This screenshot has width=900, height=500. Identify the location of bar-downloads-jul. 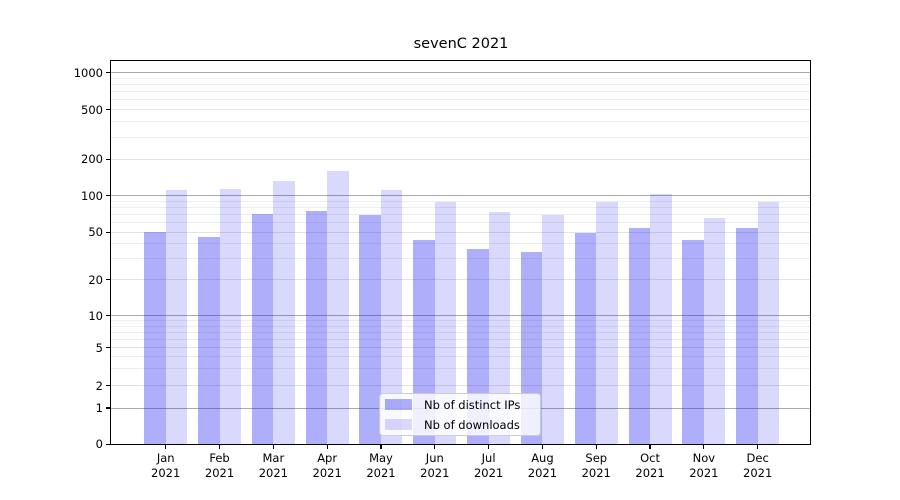
(499, 328).